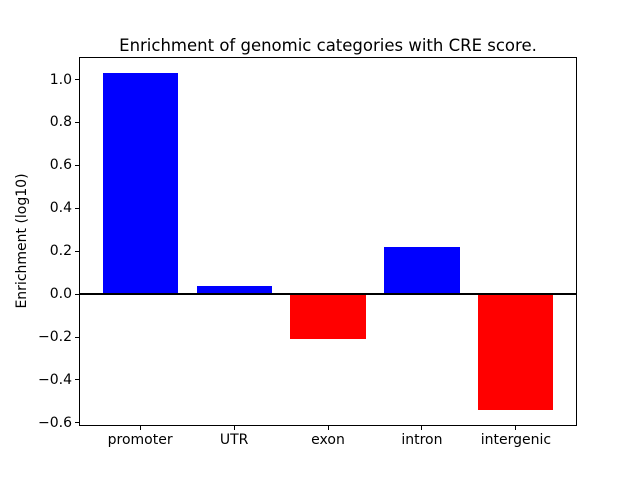  I want to click on y-tick-label: 0.8, so click(60, 122).